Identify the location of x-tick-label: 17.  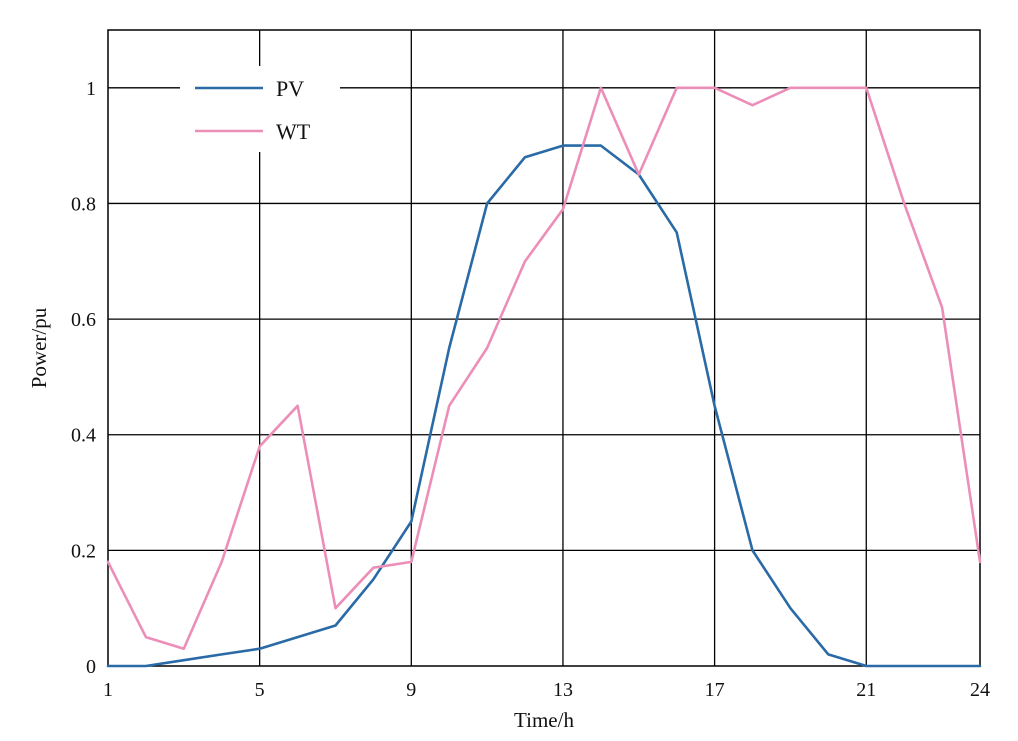
(715, 690).